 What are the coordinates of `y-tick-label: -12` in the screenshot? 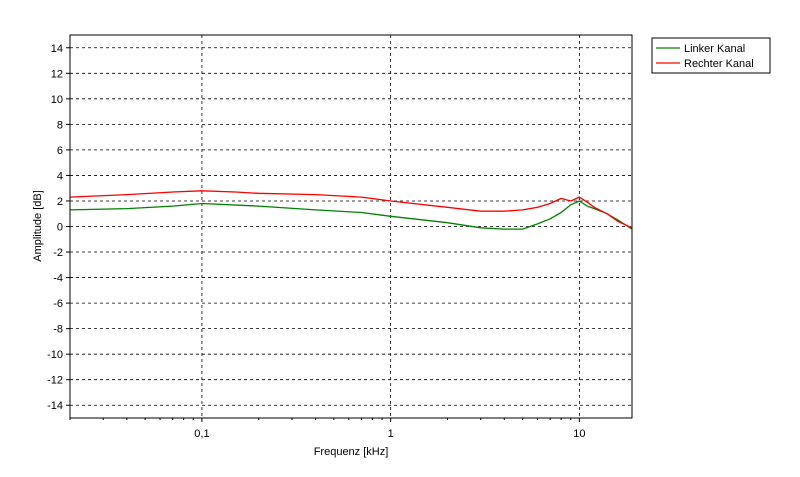 It's located at (55, 381).